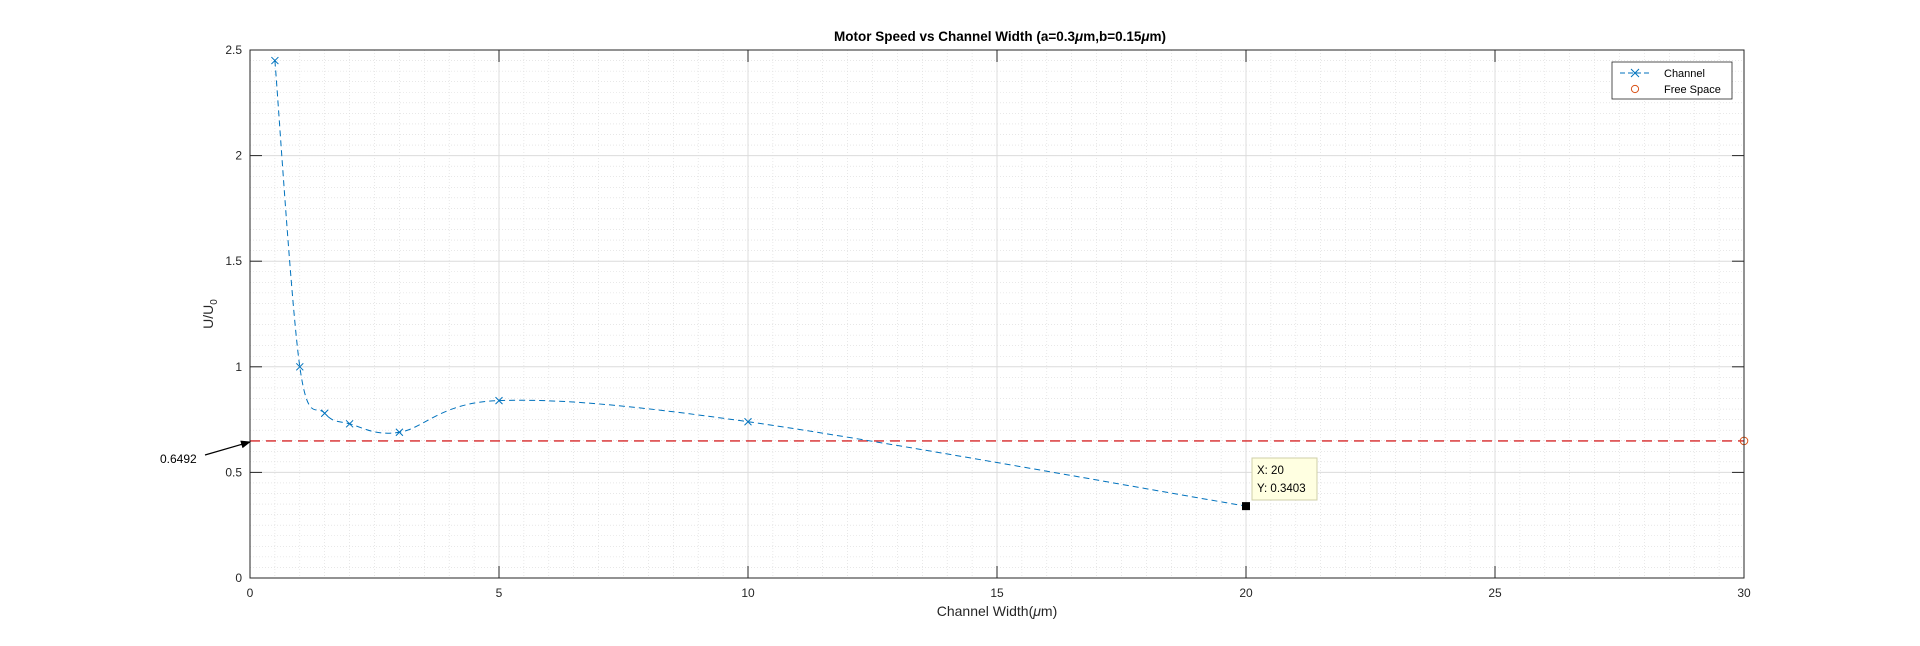 The width and height of the screenshot is (1920, 646). I want to click on y-axis-label: U/U0, so click(210, 314).